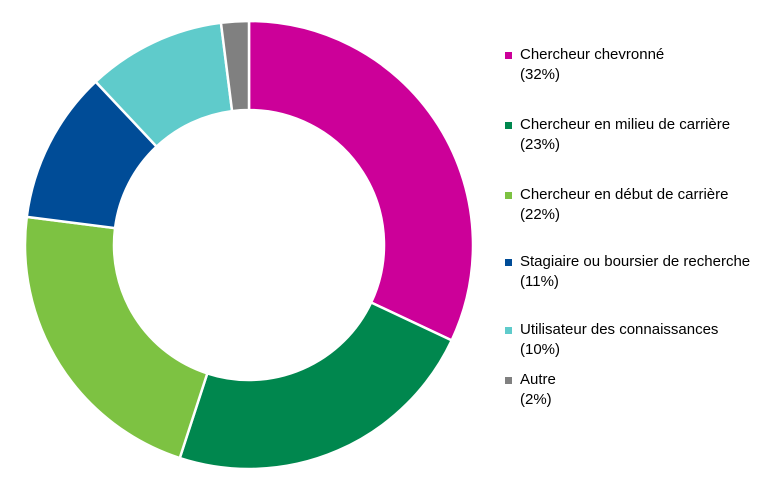 The height and width of the screenshot is (492, 764). What do you see at coordinates (630, 65) in the screenshot?
I see `legend-entry: Chercheur chevronné (32%)` at bounding box center [630, 65].